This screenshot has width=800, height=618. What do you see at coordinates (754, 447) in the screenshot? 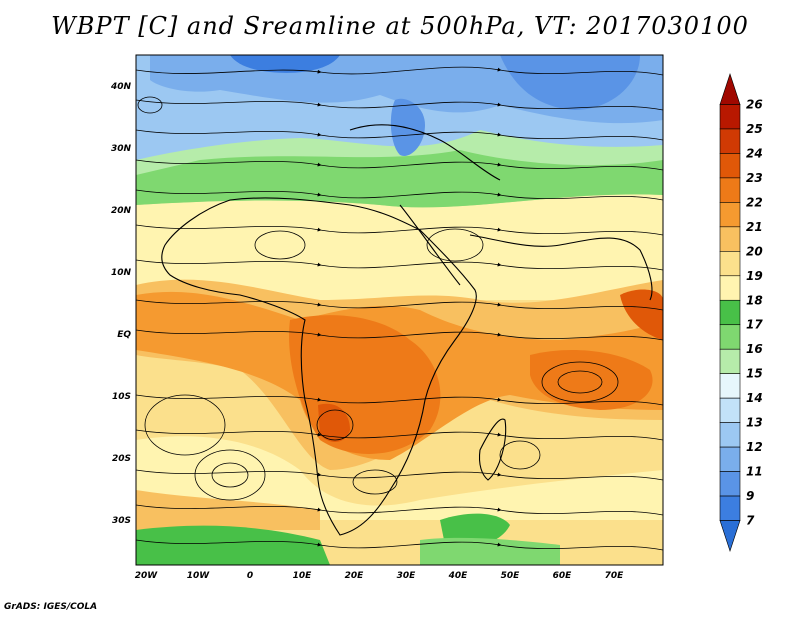
I see `colorbar-label: 12` at bounding box center [754, 447].